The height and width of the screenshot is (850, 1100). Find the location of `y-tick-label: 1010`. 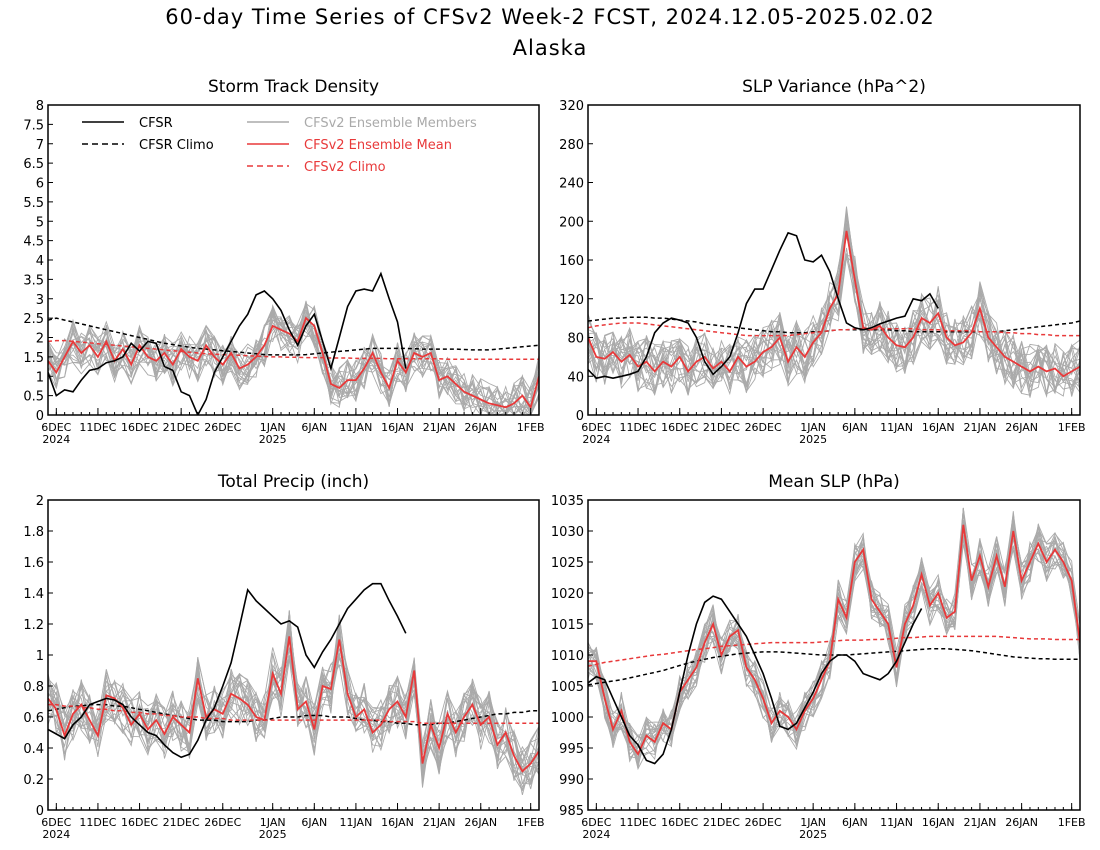

y-tick-label: 1010 is located at coordinates (567, 656).